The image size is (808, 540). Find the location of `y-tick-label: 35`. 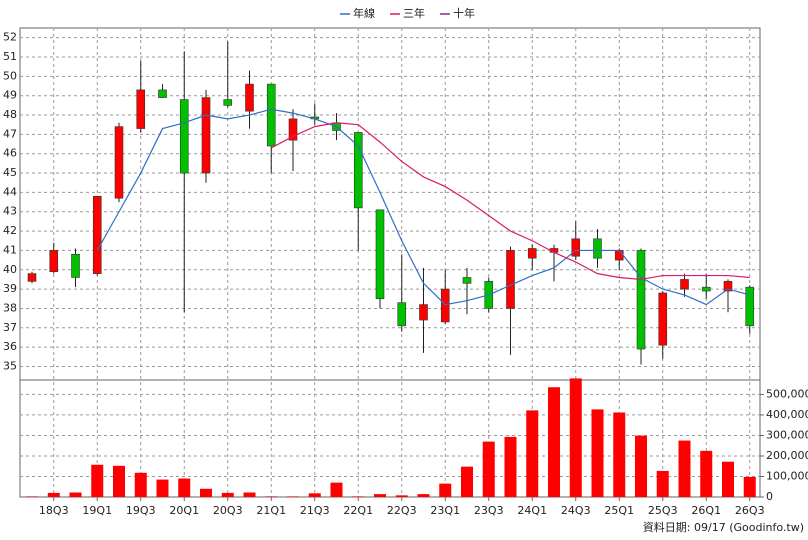

y-tick-label: 35 is located at coordinates (10, 365).